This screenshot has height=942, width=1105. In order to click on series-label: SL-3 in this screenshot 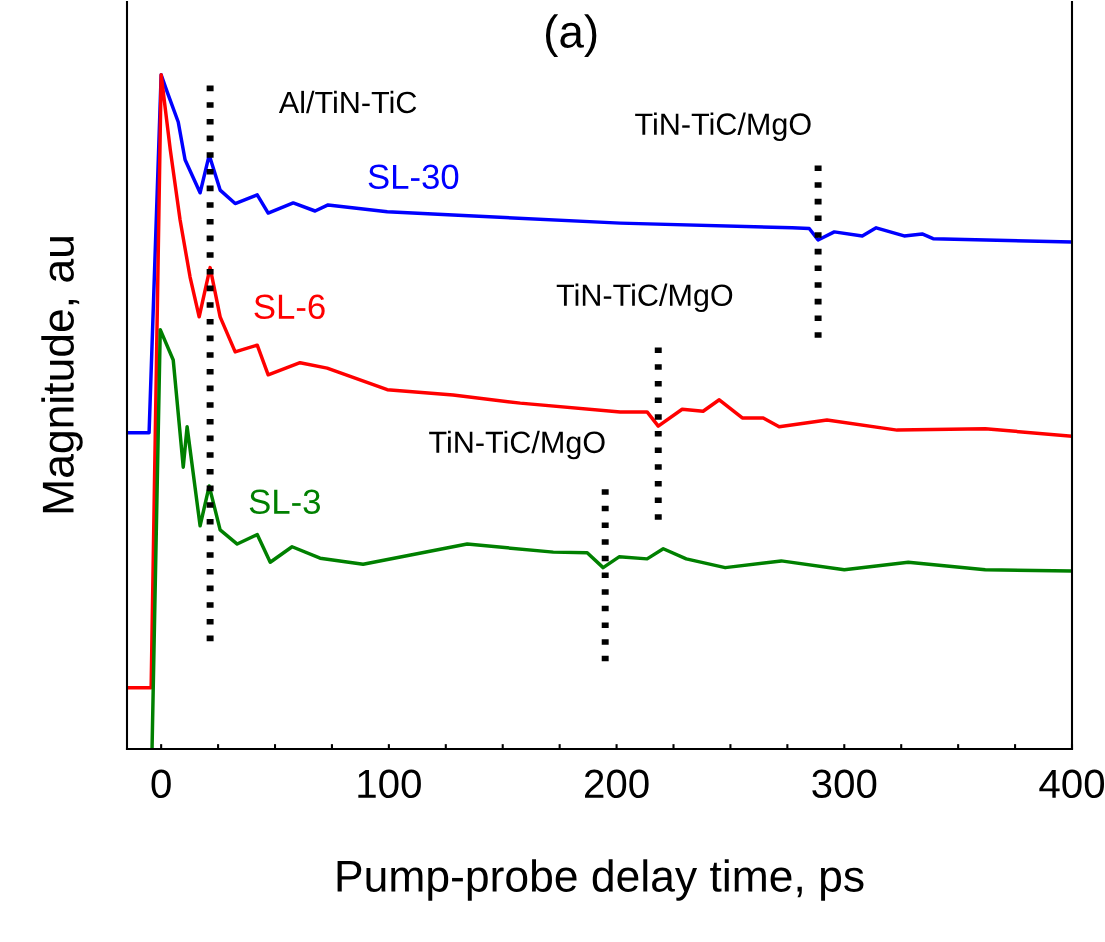, I will do `click(284, 502)`.